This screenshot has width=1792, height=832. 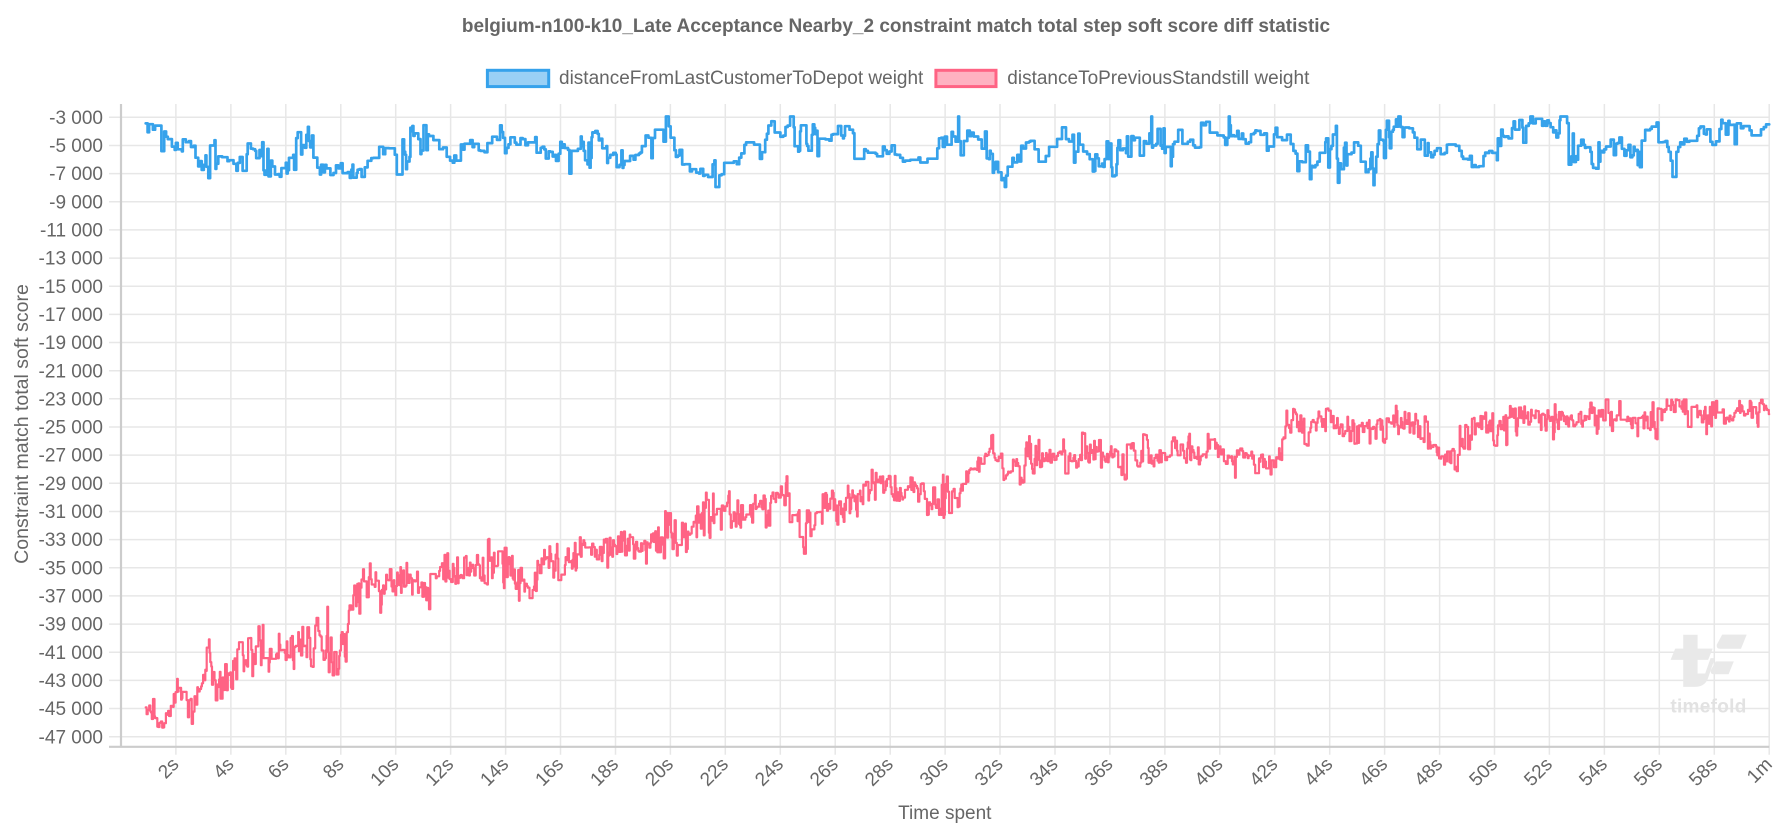 What do you see at coordinates (71, 428) in the screenshot?
I see `svg-text: -25 000` at bounding box center [71, 428].